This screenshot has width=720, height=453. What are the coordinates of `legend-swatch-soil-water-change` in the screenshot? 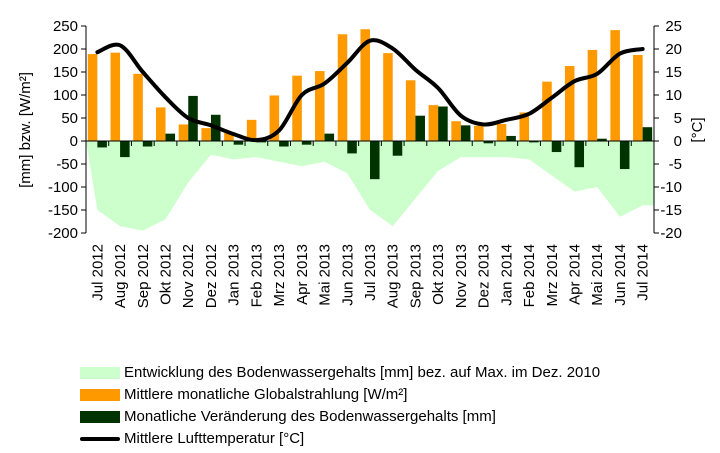 It's located at (100, 417).